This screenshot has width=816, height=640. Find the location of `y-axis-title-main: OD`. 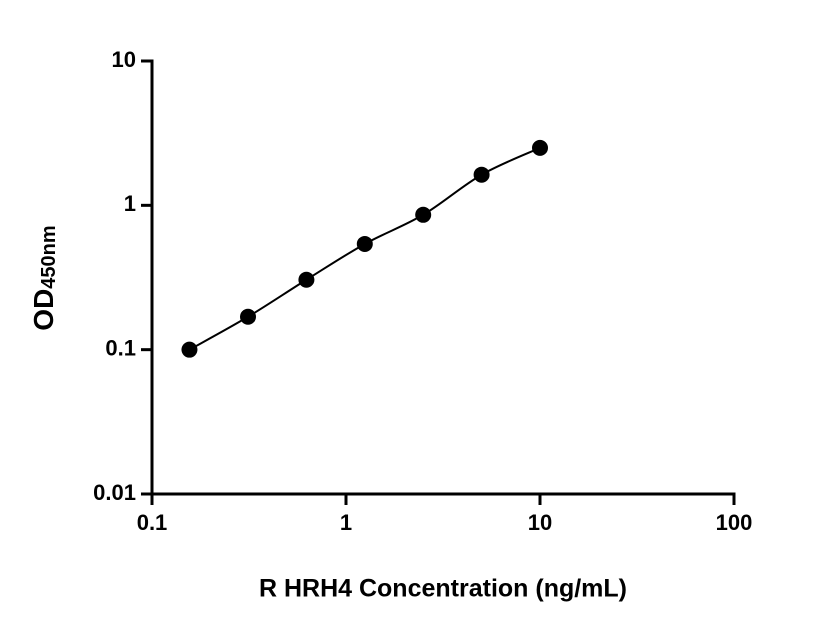

y-axis-title-main: OD is located at coordinates (43, 310).